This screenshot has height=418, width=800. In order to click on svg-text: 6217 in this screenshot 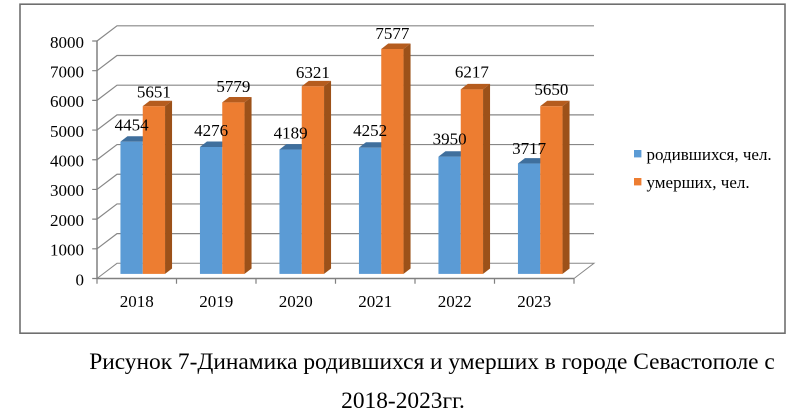, I will do `click(472, 72)`.